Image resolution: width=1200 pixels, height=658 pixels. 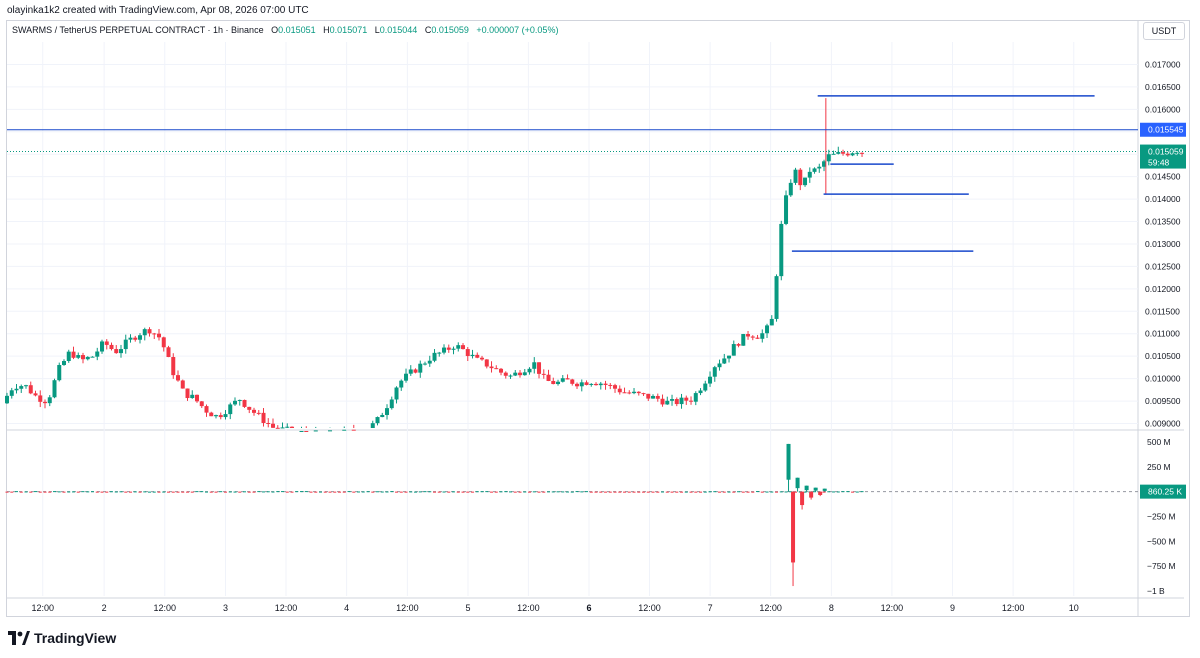 I want to click on price-tick-label: 0.011000, so click(x=1162, y=334).